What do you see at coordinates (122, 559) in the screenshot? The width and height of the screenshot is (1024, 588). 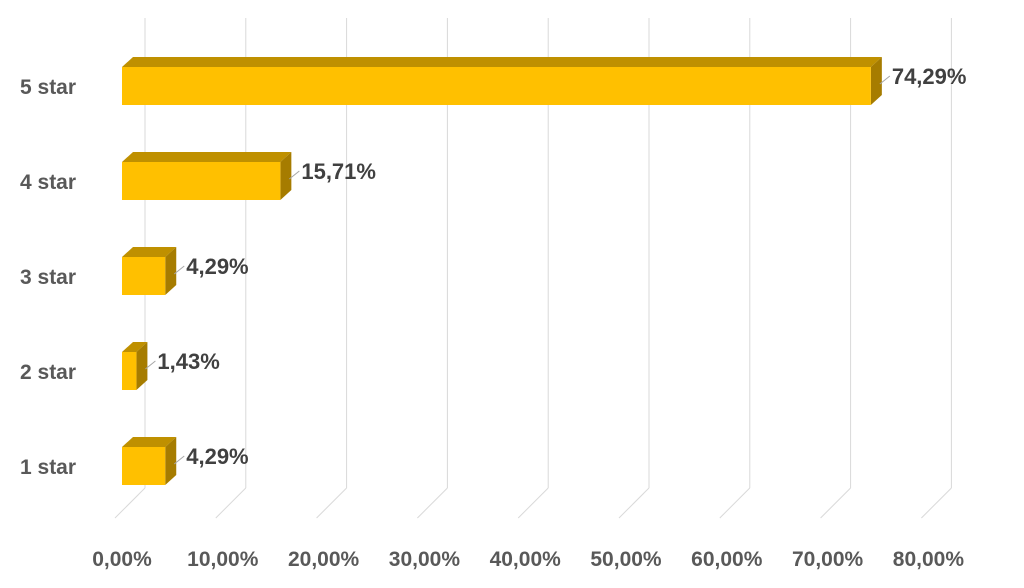 I see `x-tick-label: 0,00%` at bounding box center [122, 559].